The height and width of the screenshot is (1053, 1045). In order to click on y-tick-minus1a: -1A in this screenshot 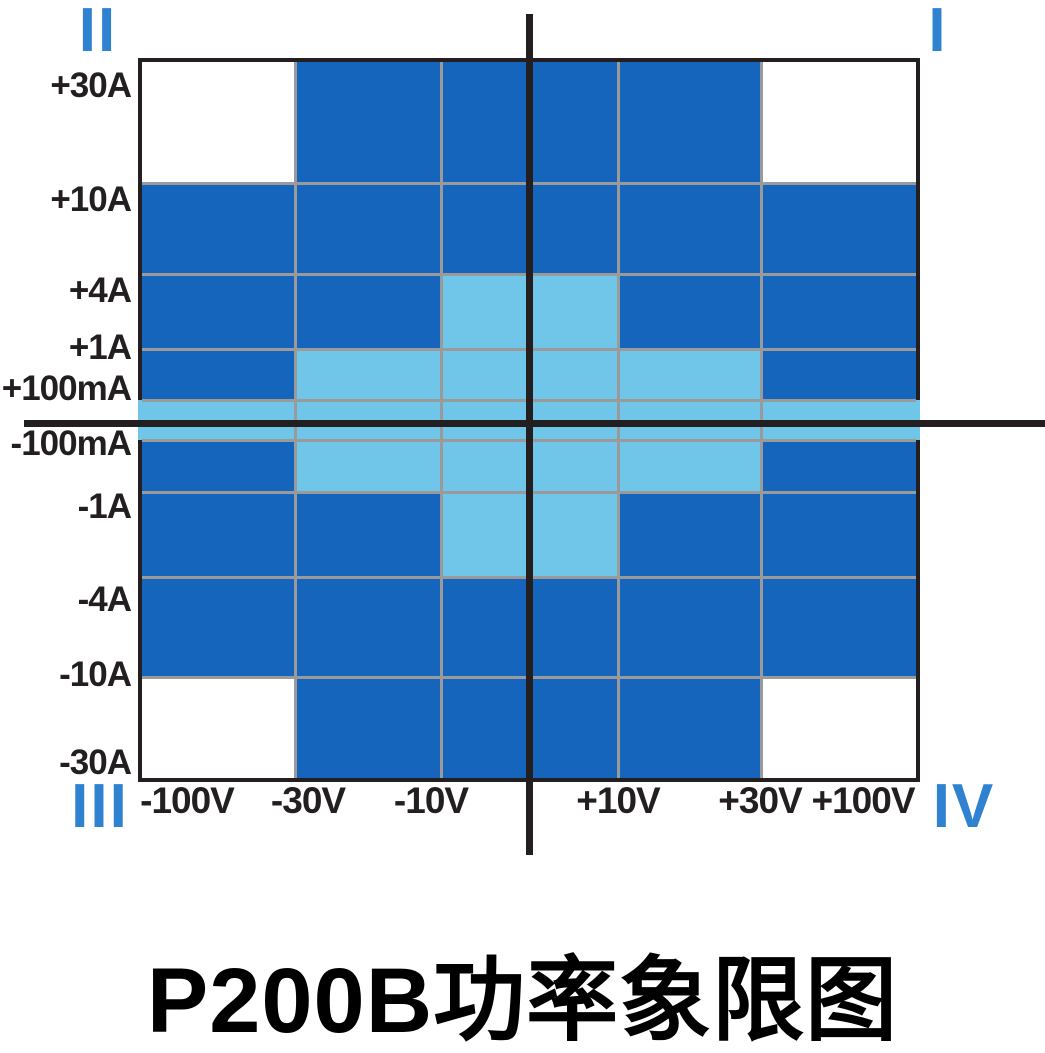, I will do `click(104, 506)`.